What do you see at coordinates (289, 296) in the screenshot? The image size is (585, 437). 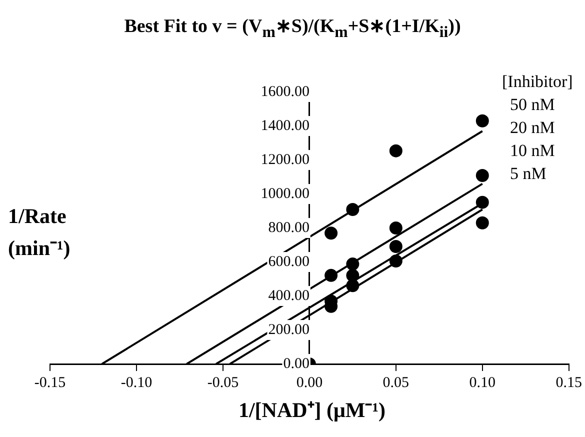 I see `y-tick-label: 400.00` at bounding box center [289, 296].